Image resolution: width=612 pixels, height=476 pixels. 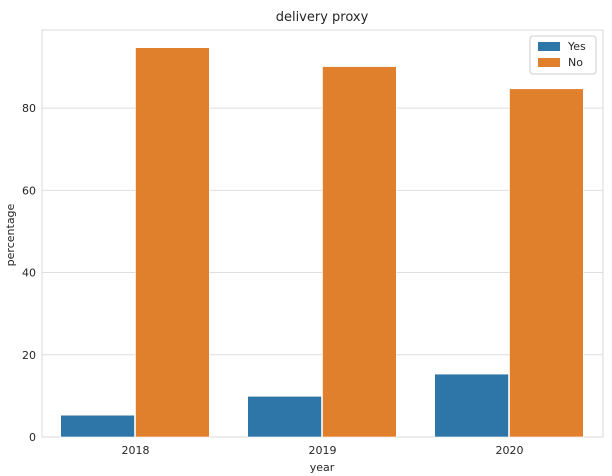 I want to click on legend: Yes No, so click(x=563, y=55).